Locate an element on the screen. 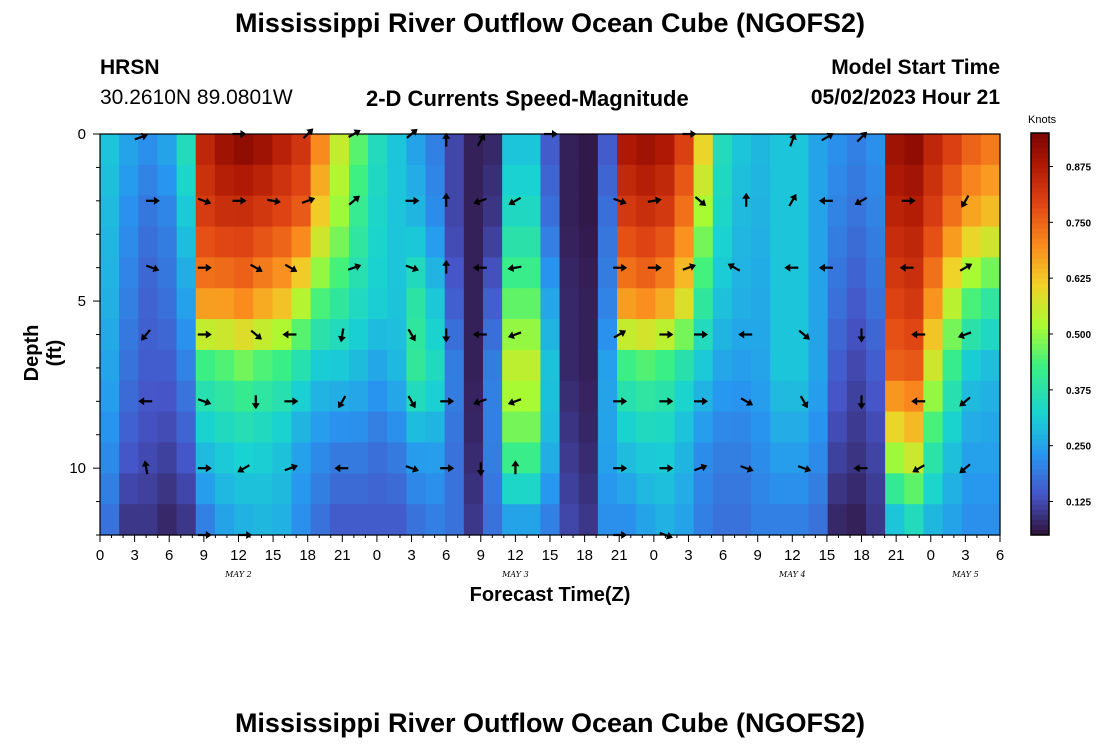  x-tick-label: 15 is located at coordinates (827, 555).